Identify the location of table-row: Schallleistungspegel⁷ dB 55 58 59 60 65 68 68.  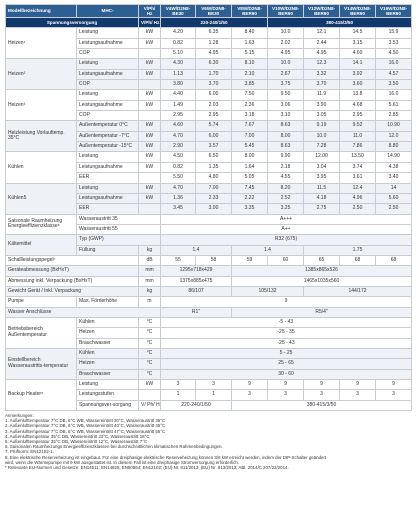
(208, 260).